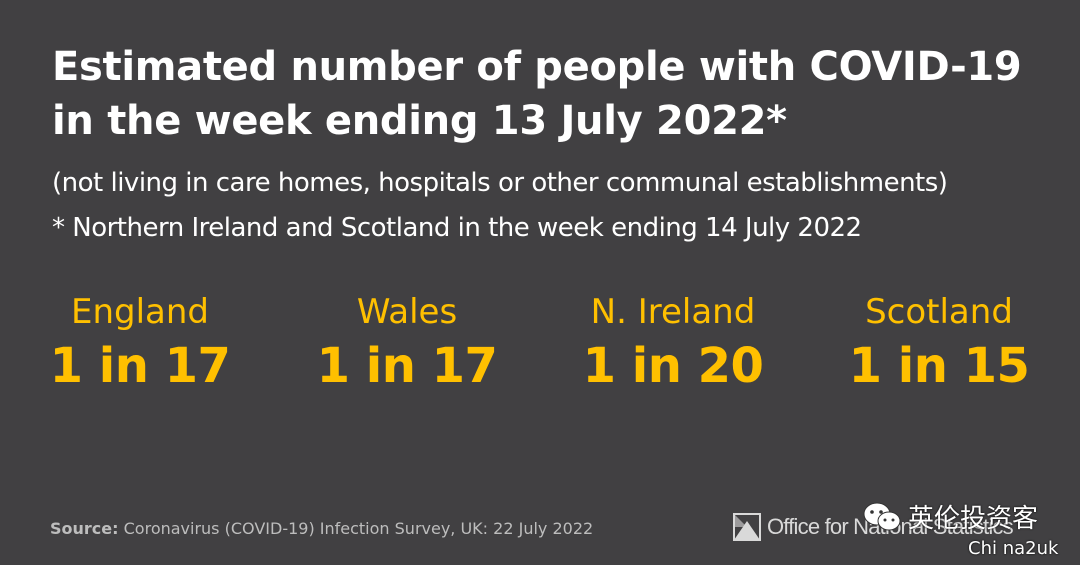 This screenshot has height=565, width=1080. I want to click on stat-region-label: Wales, so click(407, 312).